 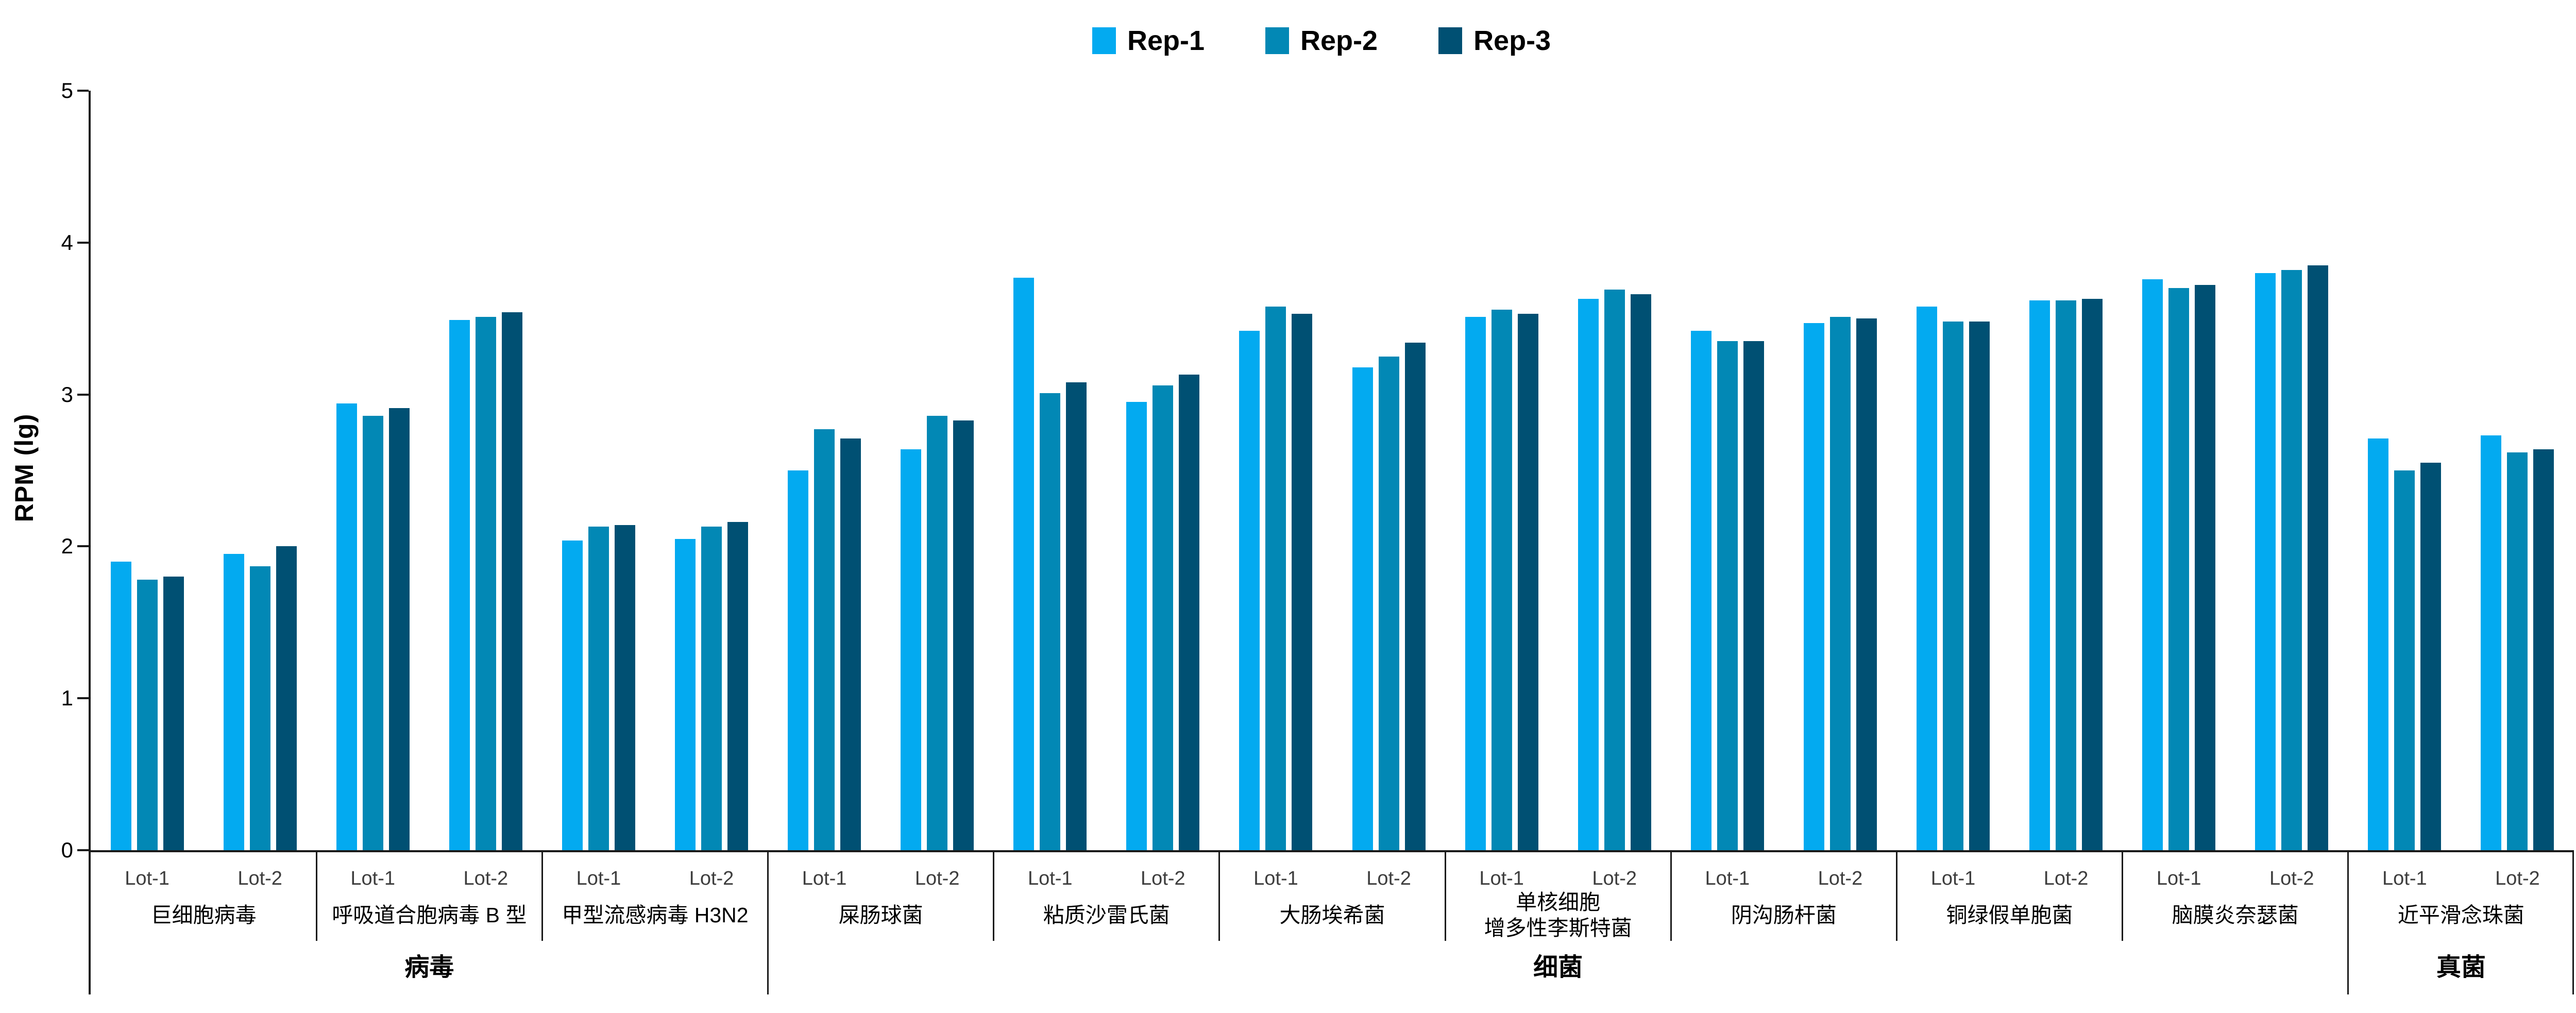 I want to click on rep-2-swatch-icon, so click(x=1277, y=40).